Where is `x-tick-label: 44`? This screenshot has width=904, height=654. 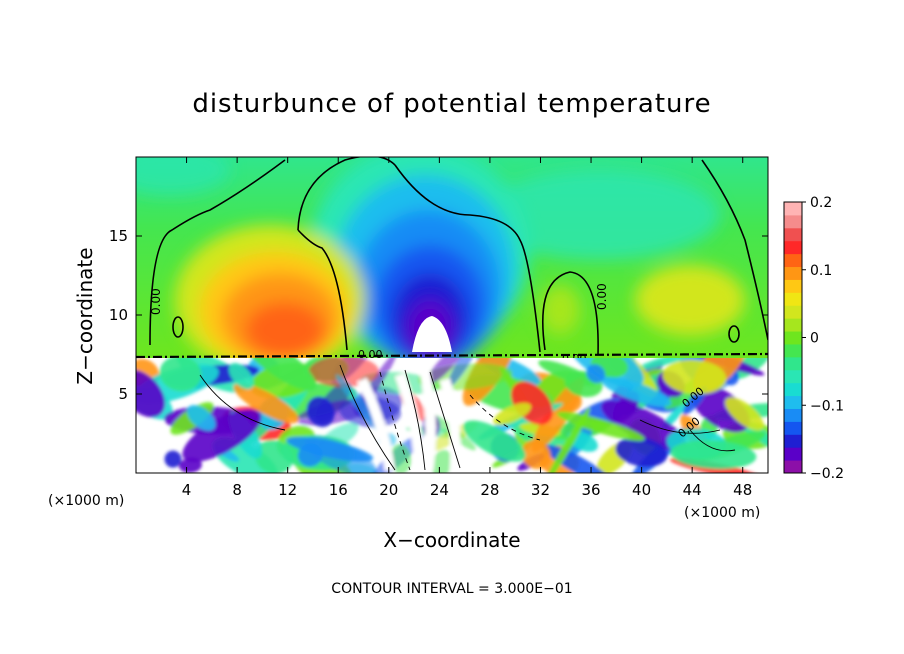 x-tick-label: 44 is located at coordinates (692, 490).